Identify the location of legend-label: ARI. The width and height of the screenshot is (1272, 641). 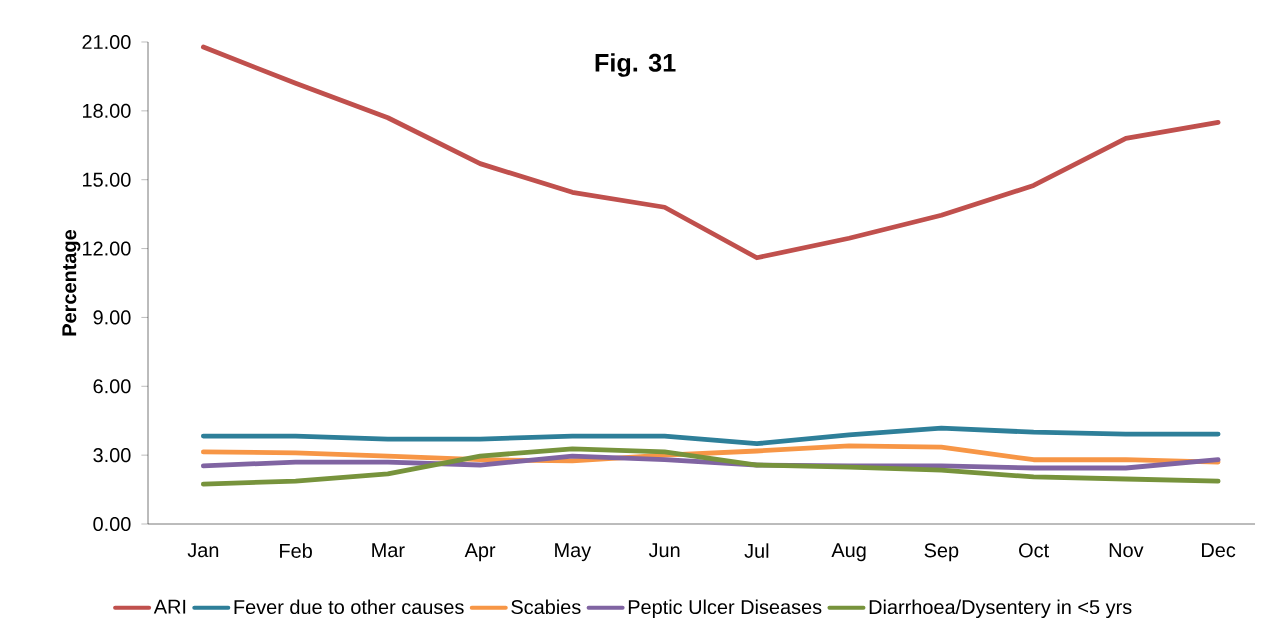
(169, 606).